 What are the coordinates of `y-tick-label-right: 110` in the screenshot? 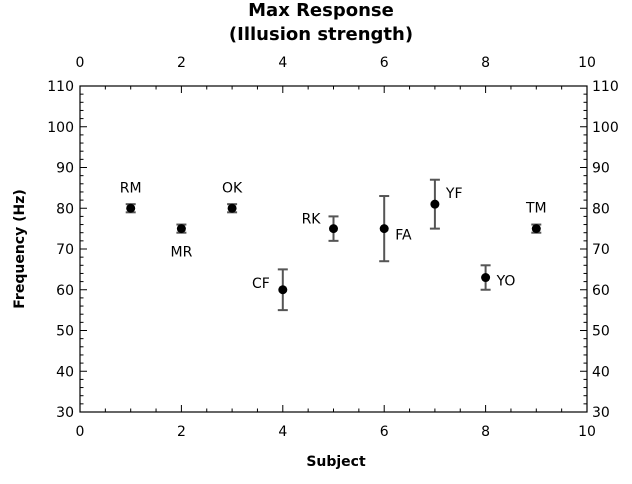 It's located at (605, 87).